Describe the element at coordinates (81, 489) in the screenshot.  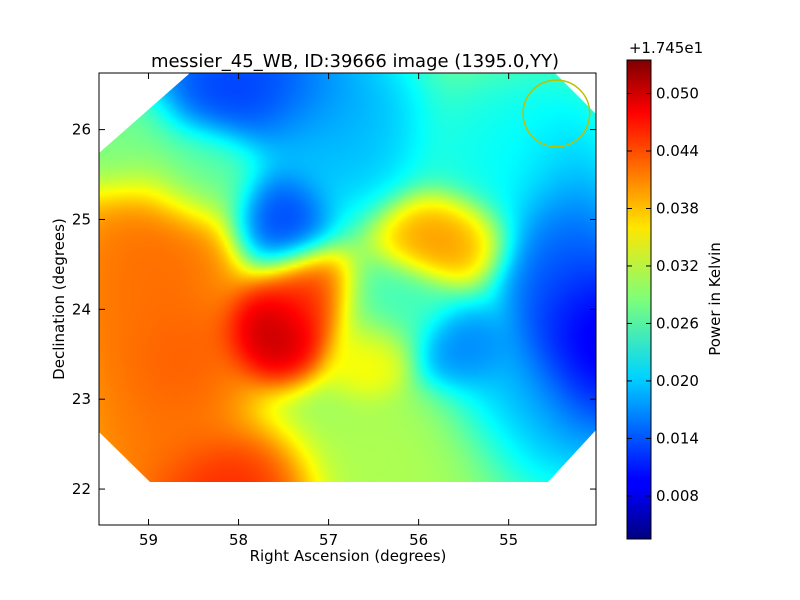
I see `y-tick-label: 22` at that location.